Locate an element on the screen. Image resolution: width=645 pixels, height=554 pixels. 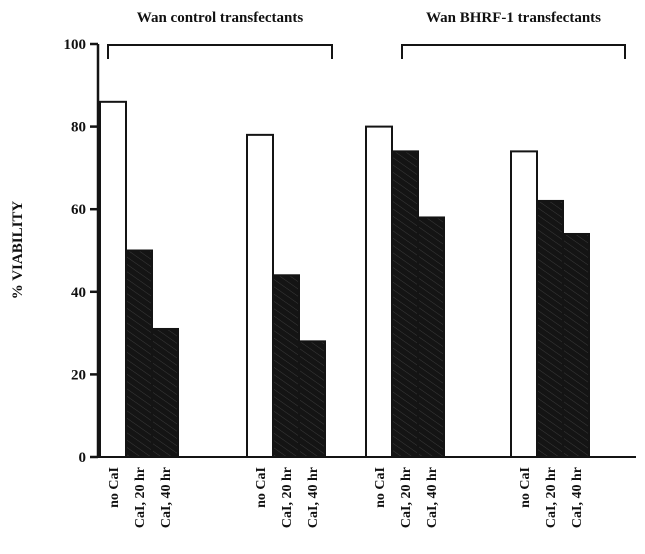
y-axis-title: % VIABILITY is located at coordinates (18, 250).